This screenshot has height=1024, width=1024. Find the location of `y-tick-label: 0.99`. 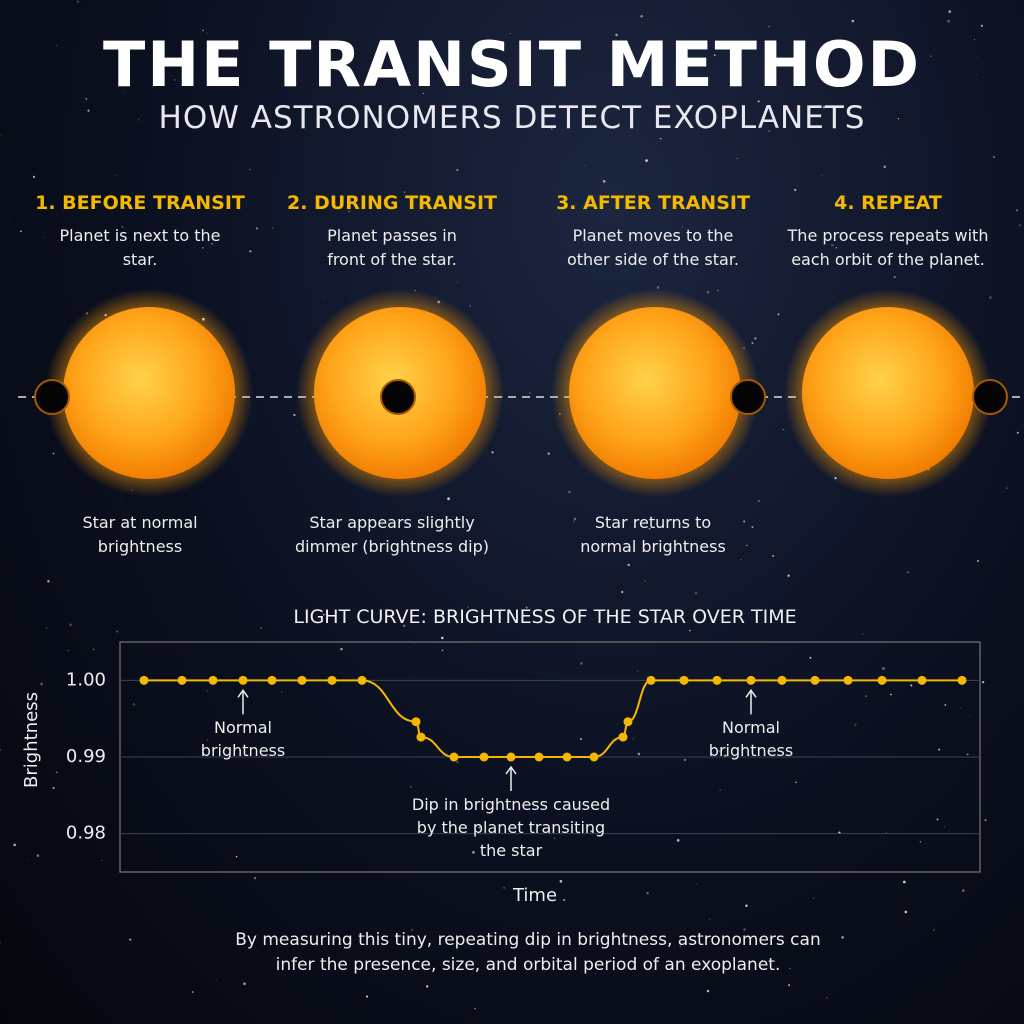

y-tick-label: 0.99 is located at coordinates (86, 756).